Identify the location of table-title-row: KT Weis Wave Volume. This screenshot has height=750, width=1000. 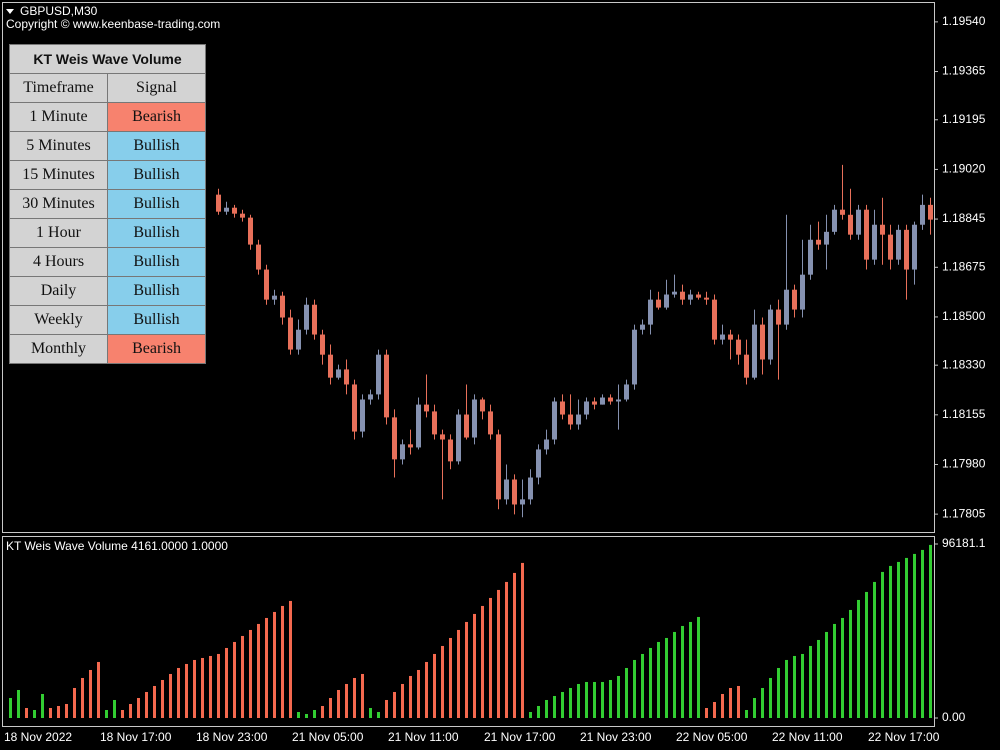
(107, 59).